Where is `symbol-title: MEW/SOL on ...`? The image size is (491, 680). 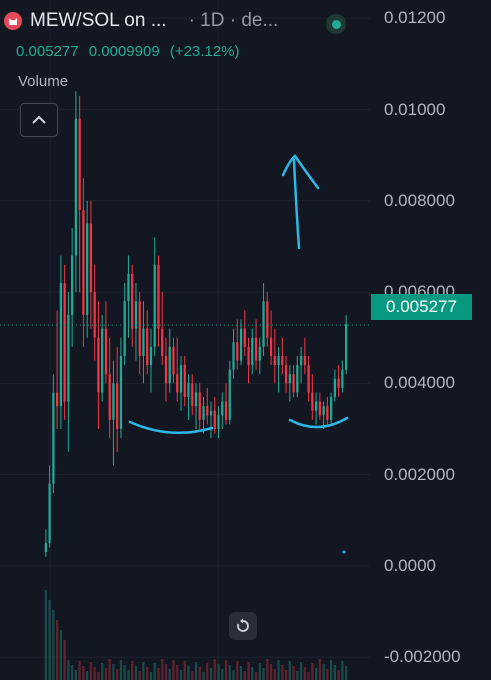
symbol-title: MEW/SOL on ... is located at coordinates (98, 20).